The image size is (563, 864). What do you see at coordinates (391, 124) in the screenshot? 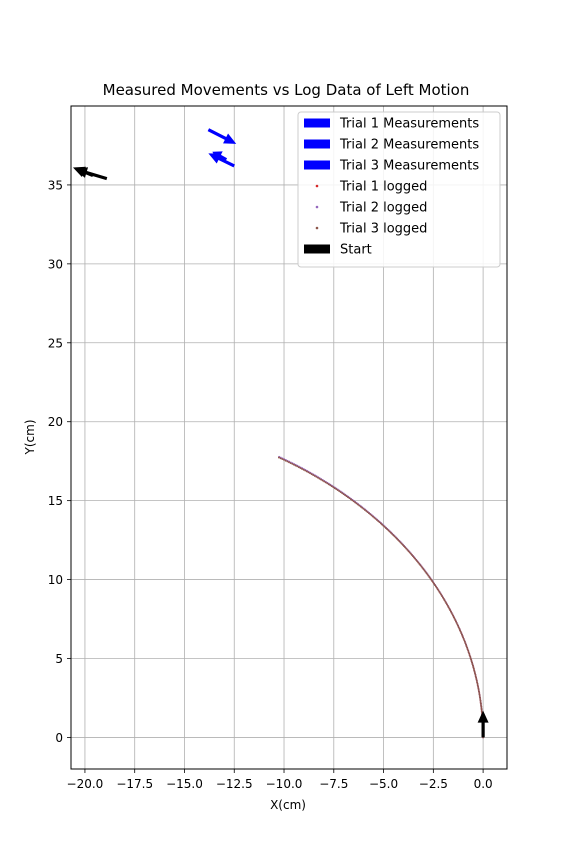
I see `legend-entry: Trial 1 Measurements` at bounding box center [391, 124].